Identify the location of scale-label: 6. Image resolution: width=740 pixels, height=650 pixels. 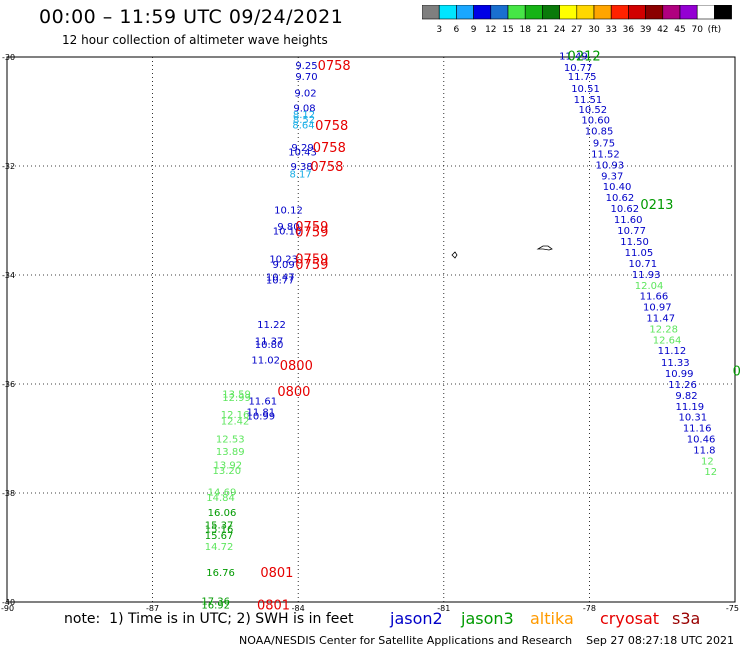
(457, 30).